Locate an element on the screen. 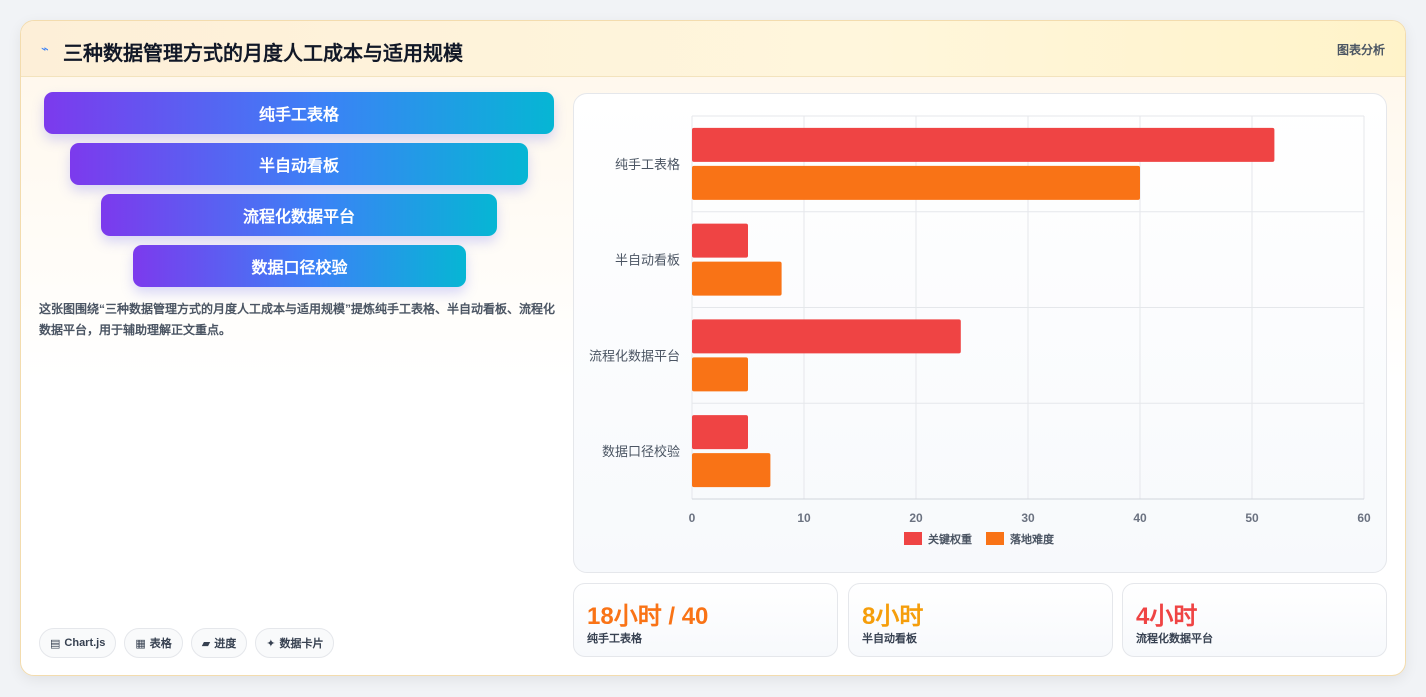 This screenshot has height=697, width=1426. tag-data-card: ✦ 数据卡片 is located at coordinates (295, 643).